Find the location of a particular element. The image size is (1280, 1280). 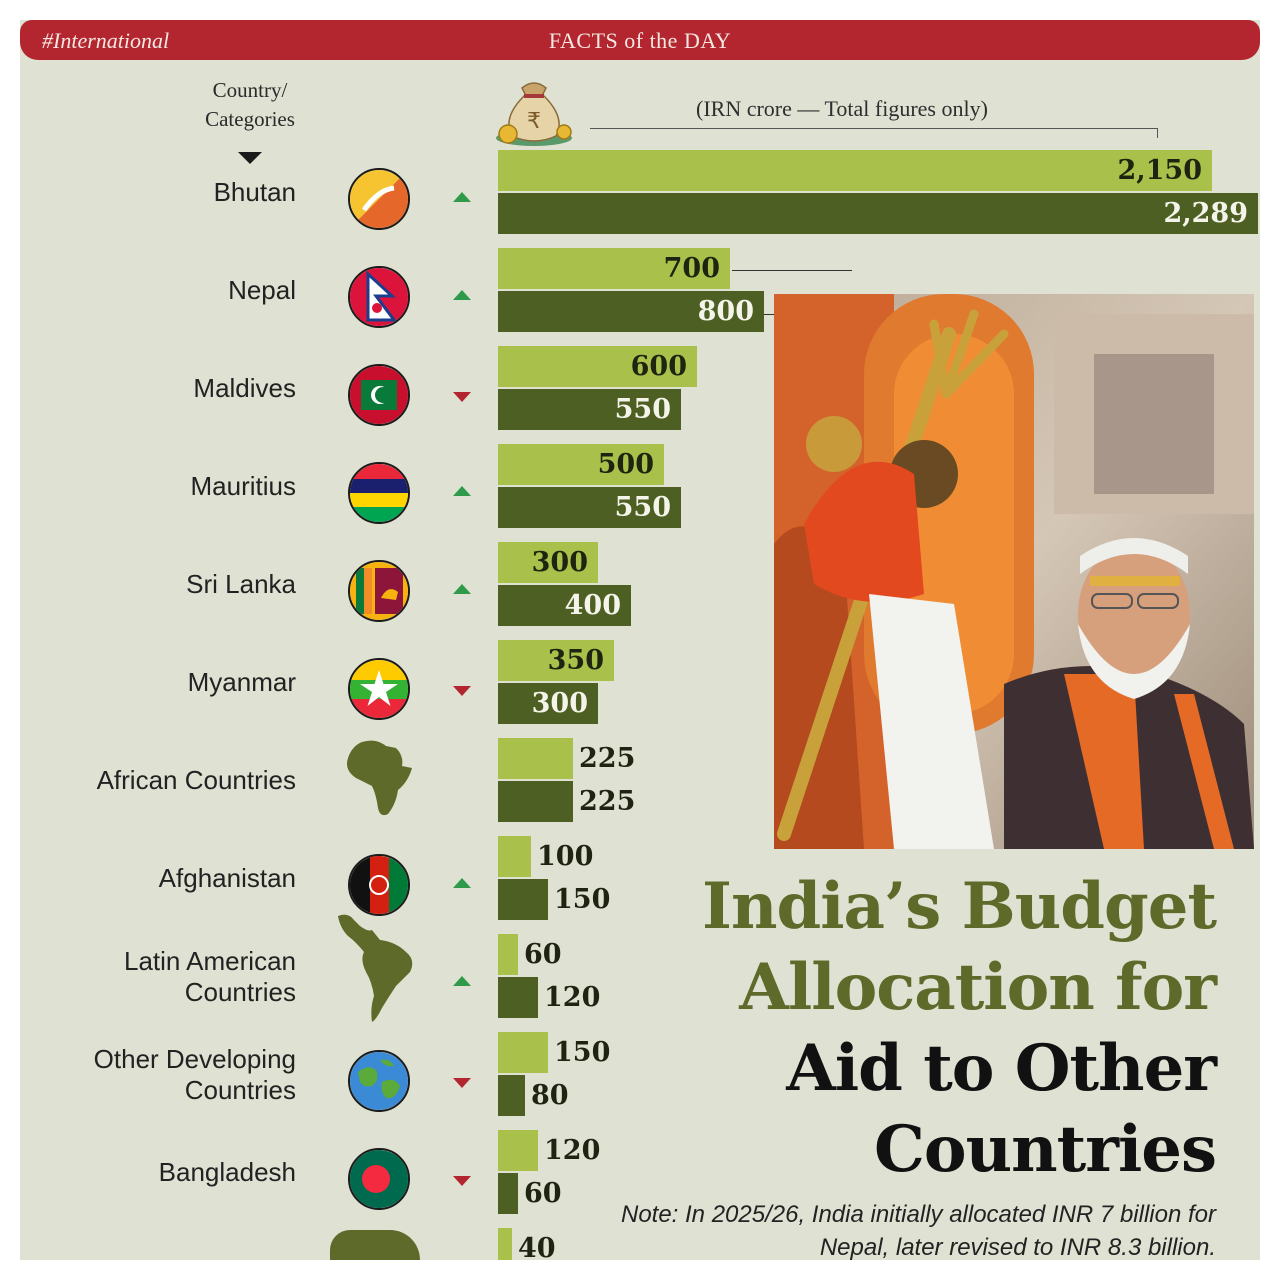

value-label-mauritius-first: 500 is located at coordinates (625, 464).